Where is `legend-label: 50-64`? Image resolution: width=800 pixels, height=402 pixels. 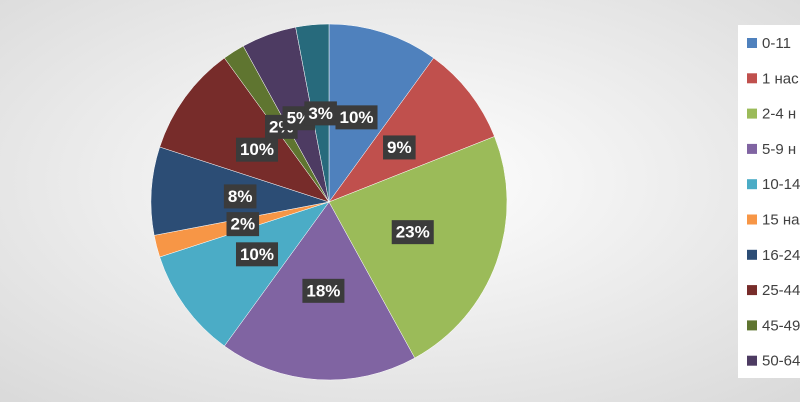
legend-label: 50-64 is located at coordinates (781, 361).